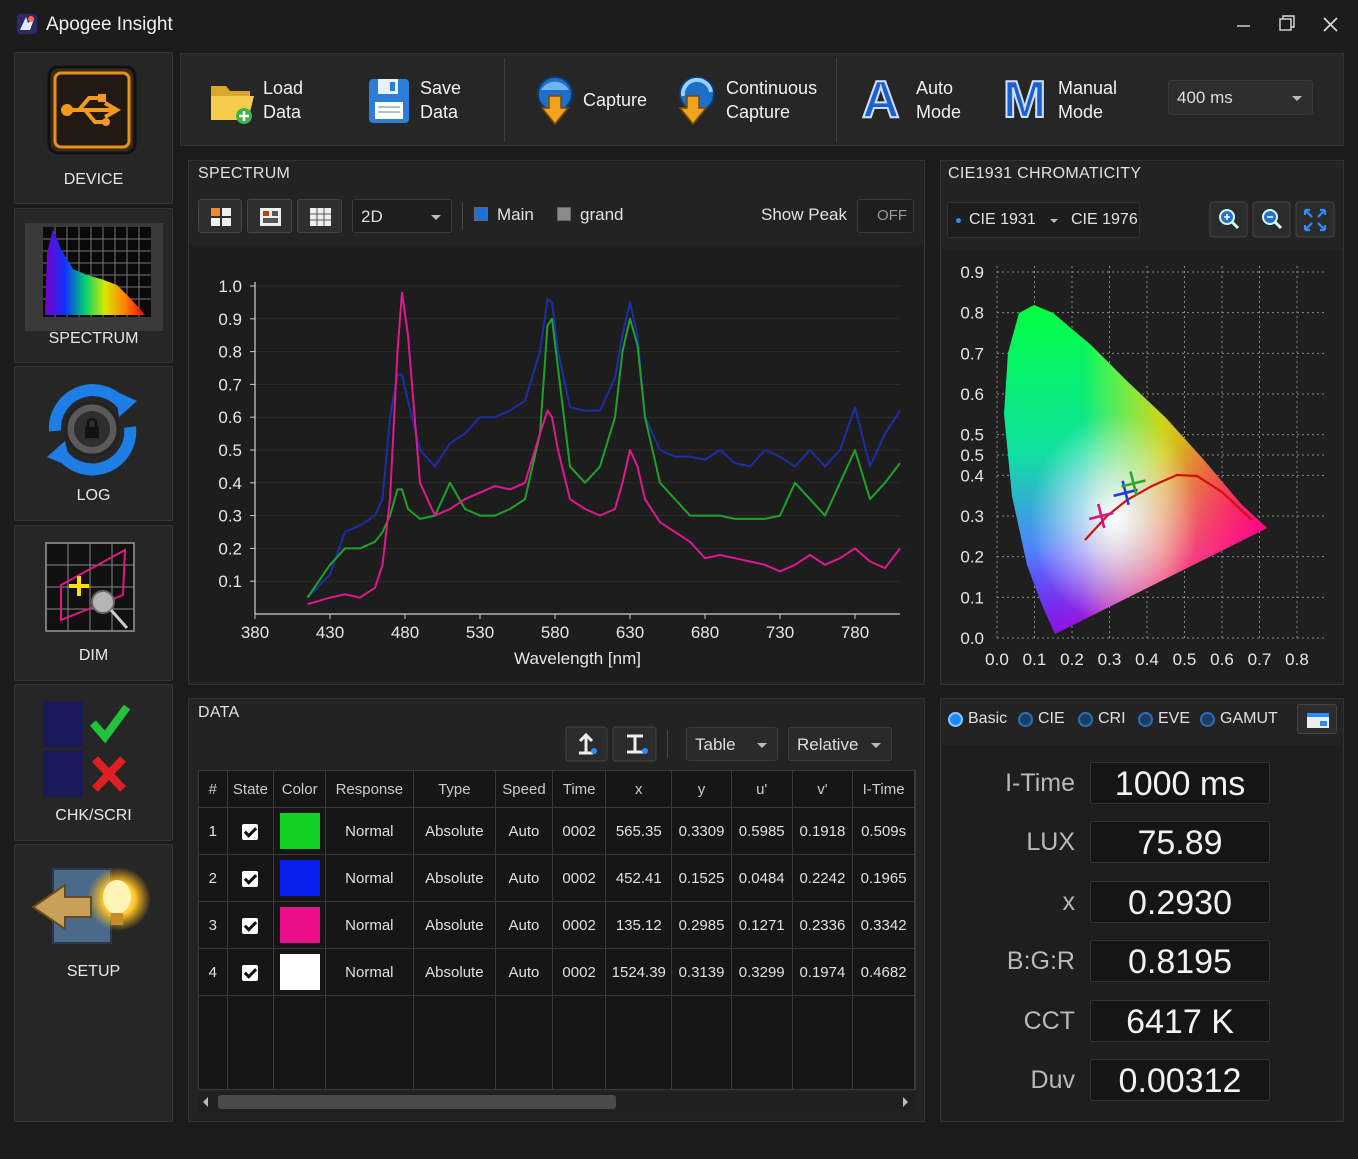 This screenshot has height=1159, width=1358. I want to click on save-data-button: Save Data, so click(426, 102).